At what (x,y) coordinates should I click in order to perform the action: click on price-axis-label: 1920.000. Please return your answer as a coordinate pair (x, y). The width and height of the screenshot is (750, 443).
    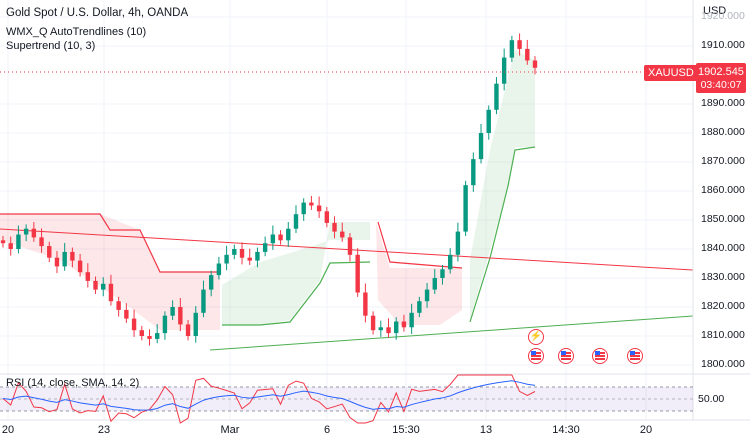
    Looking at the image, I should click on (723, 16).